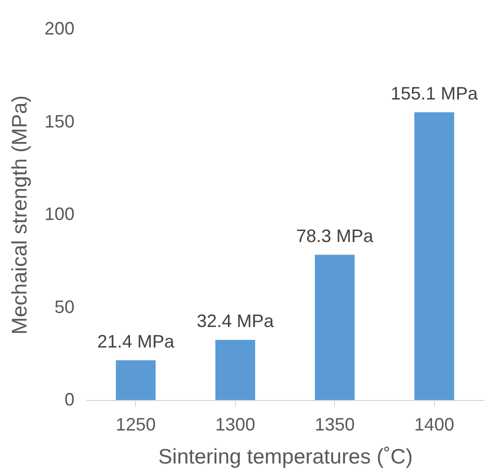  I want to click on x-tick-label: 1400, so click(434, 424).